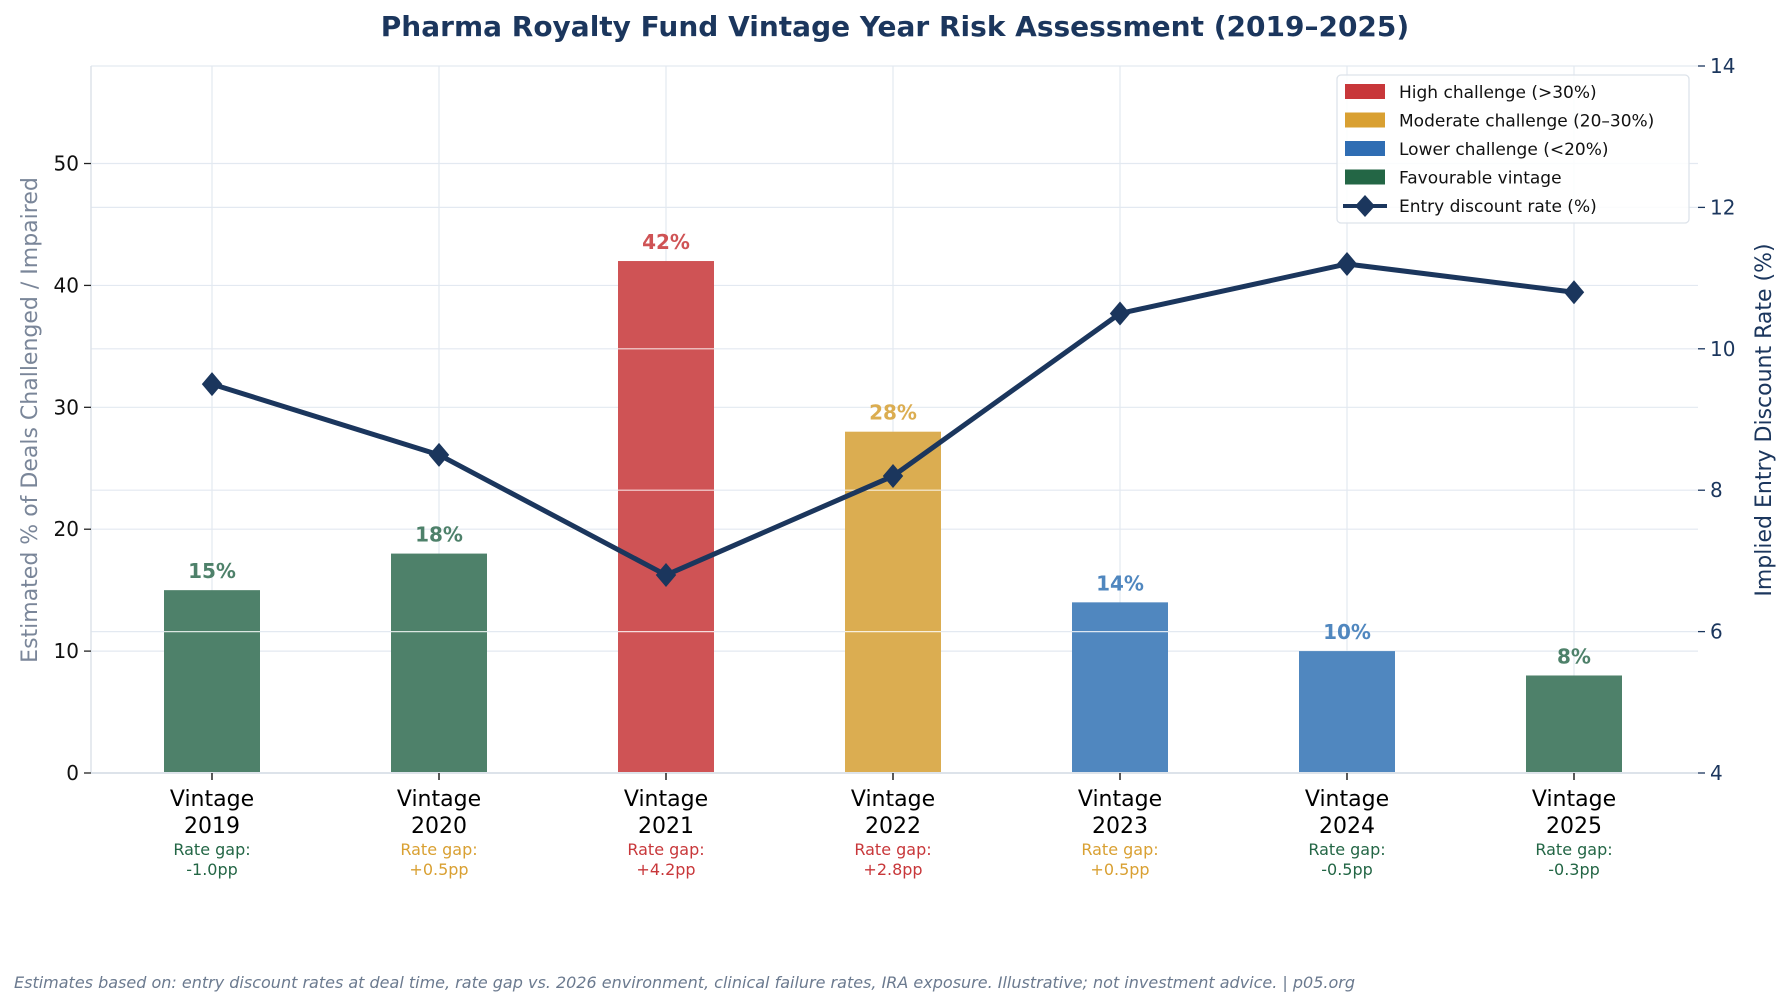 This screenshot has width=1790, height=1005. I want to click on bar-value-label: 8%, so click(1574, 656).